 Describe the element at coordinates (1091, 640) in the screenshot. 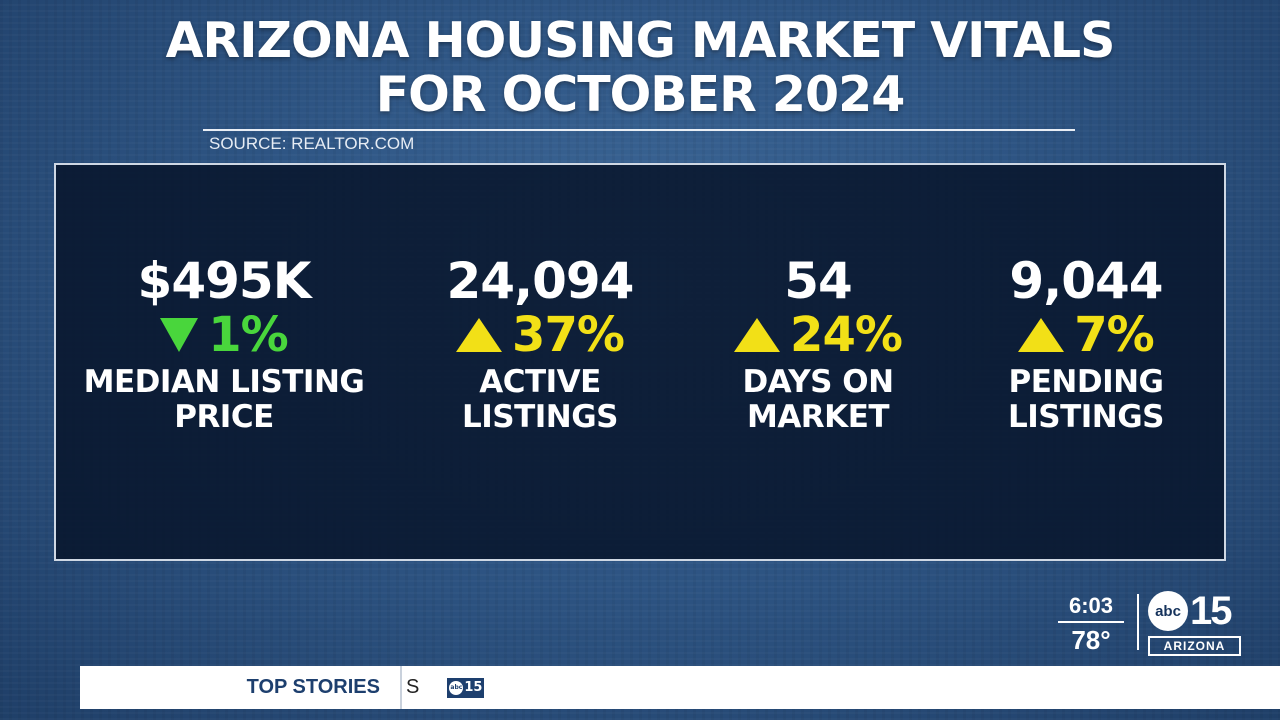

I see `temperature: 78°` at that location.